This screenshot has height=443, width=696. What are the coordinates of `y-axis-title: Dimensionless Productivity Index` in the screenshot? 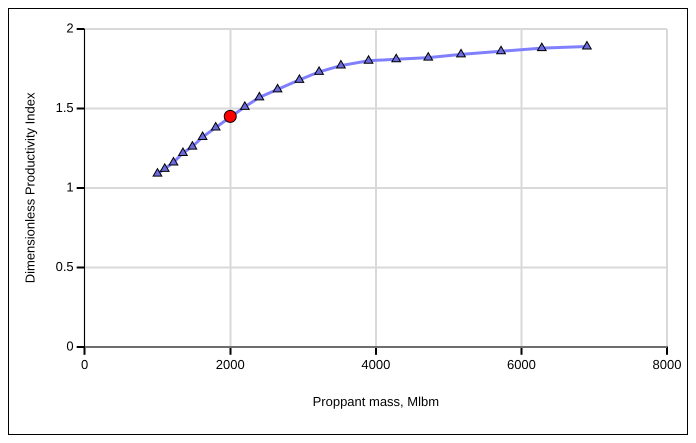 It's located at (30, 188).